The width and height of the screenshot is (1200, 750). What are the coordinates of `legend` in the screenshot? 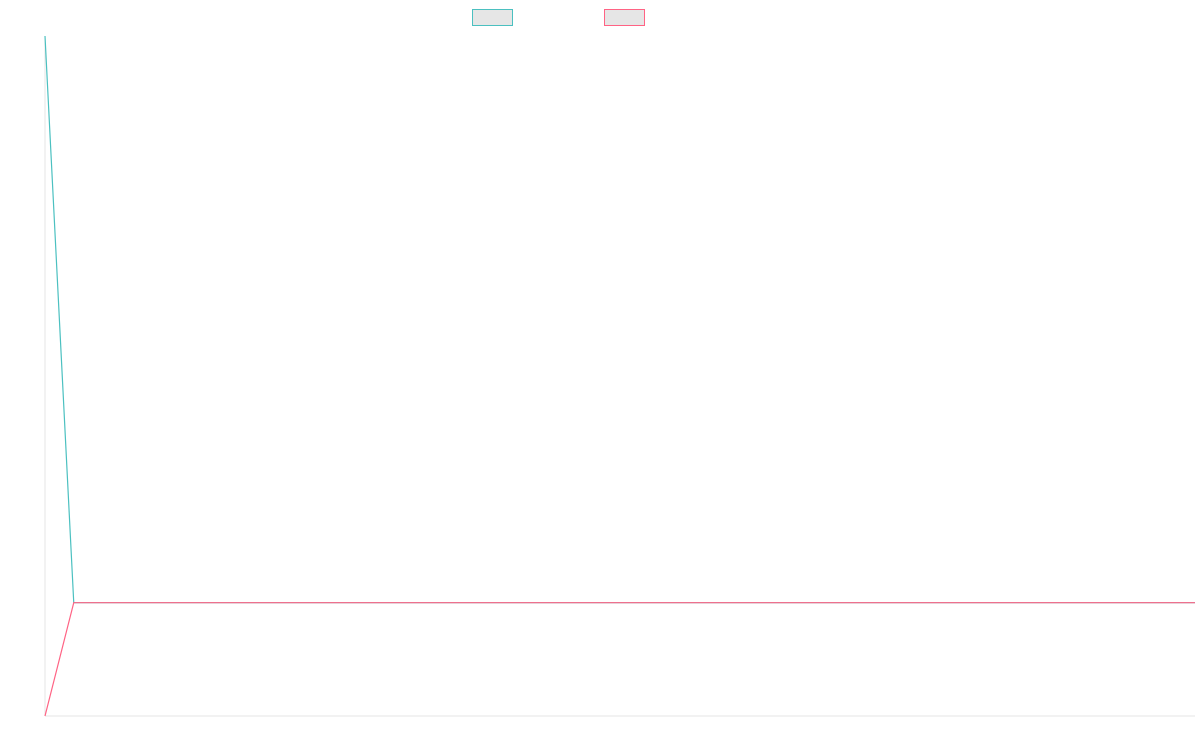 It's located at (558, 17).